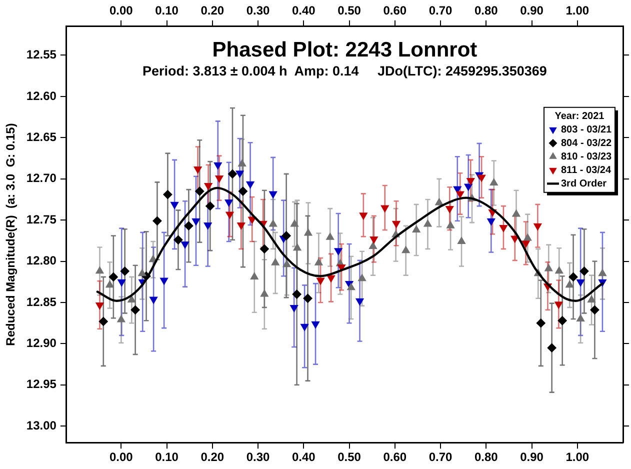 This screenshot has height=469, width=631. What do you see at coordinates (584, 184) in the screenshot?
I see `legend-label: 3rd Order` at bounding box center [584, 184].